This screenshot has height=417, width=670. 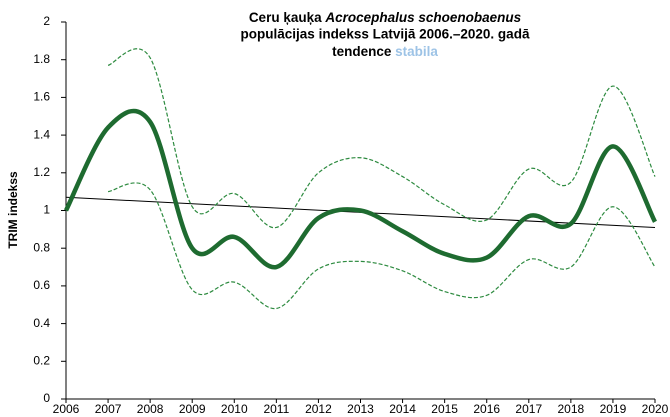 What do you see at coordinates (46, 210) in the screenshot?
I see `y-tick-label: 1` at bounding box center [46, 210].